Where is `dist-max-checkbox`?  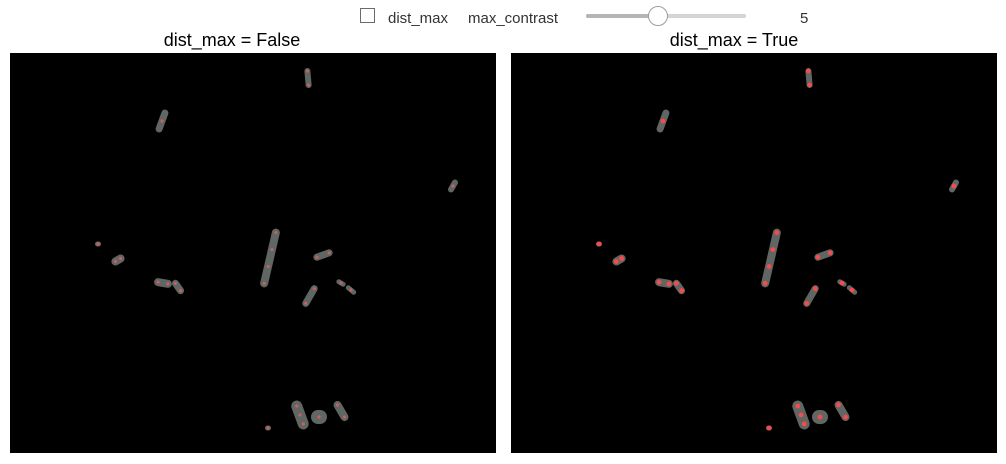 dist-max-checkbox is located at coordinates (367, 15).